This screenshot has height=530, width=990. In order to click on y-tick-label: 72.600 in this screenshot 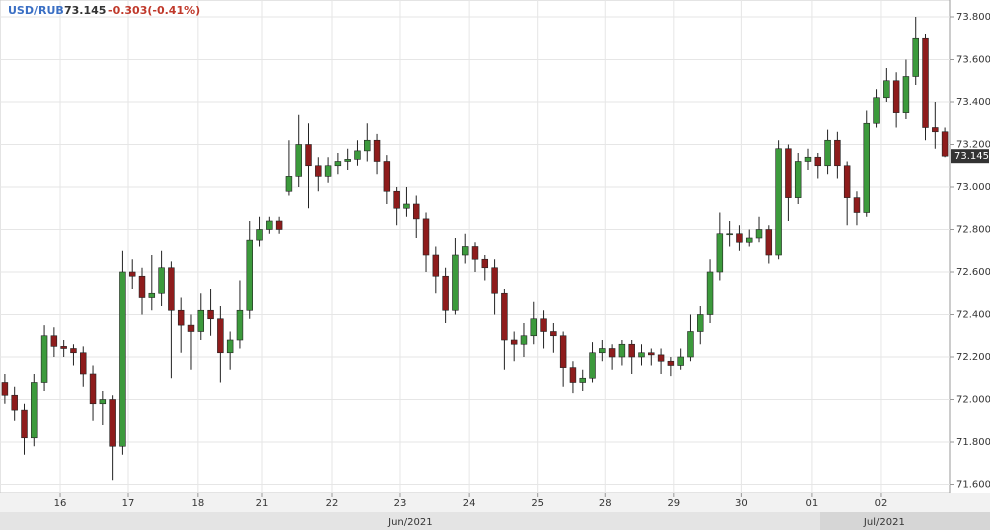, I will do `click(973, 272)`.